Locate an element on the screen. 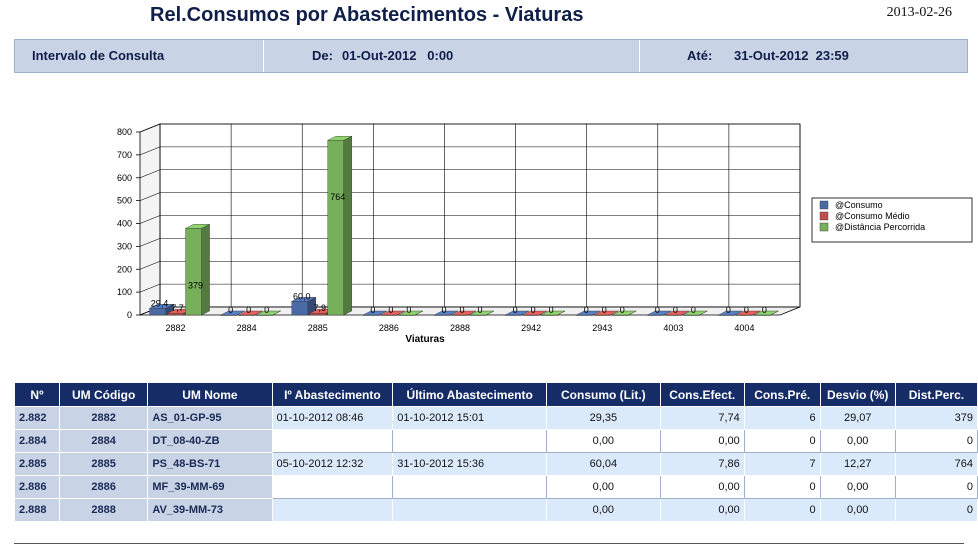  table-cell: 6 is located at coordinates (782, 418).